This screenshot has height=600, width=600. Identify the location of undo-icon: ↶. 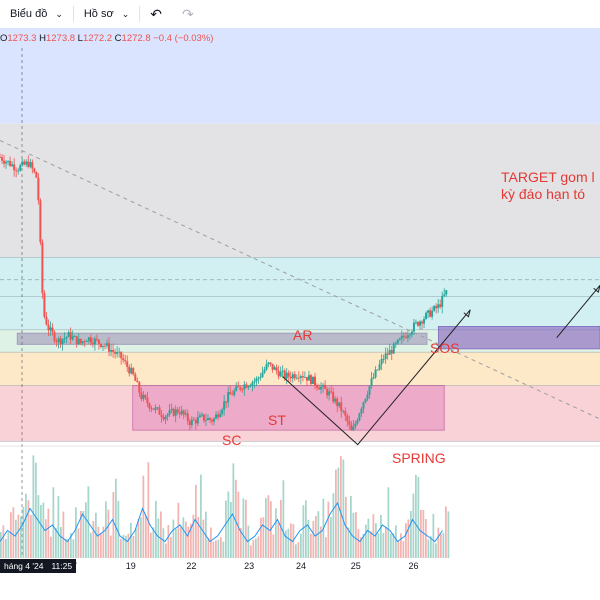
(156, 13).